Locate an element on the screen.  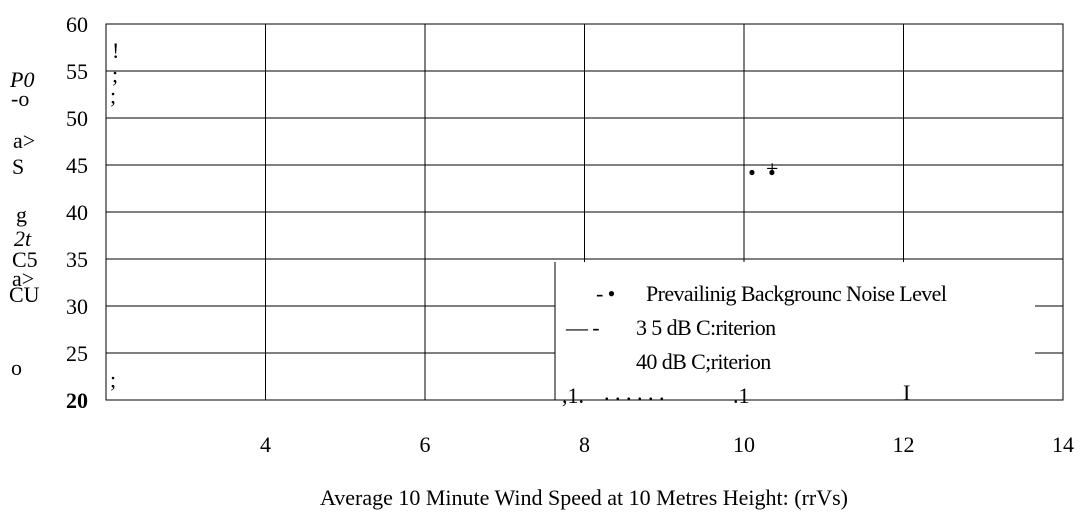
artifact-glyph: + is located at coordinates (772, 168).